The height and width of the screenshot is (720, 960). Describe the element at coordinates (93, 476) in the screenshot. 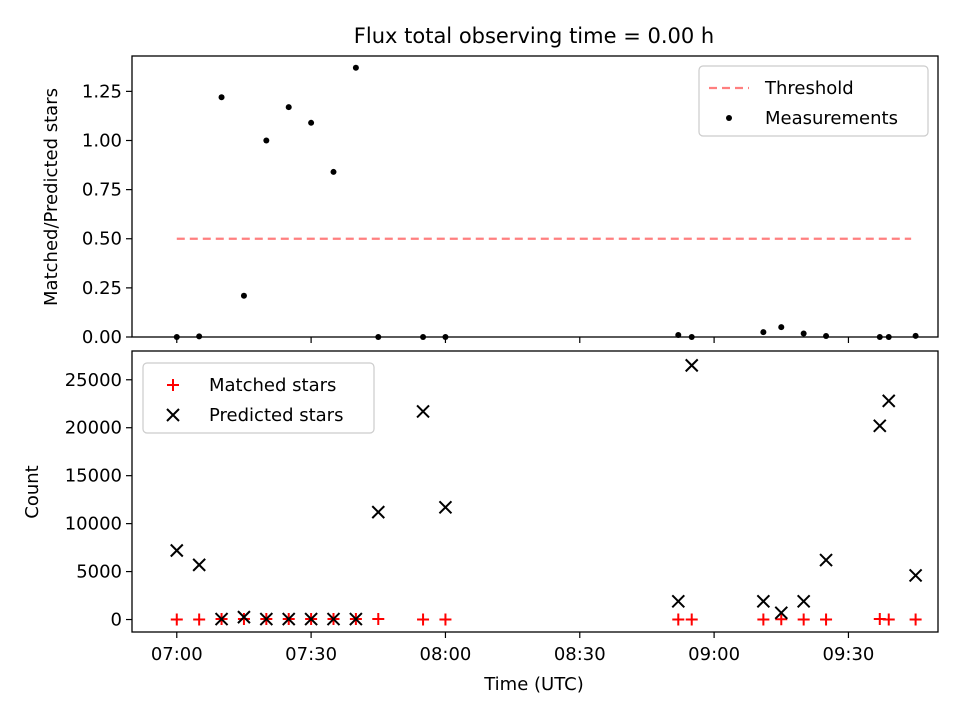

I see `y-tick-label: 15000` at that location.